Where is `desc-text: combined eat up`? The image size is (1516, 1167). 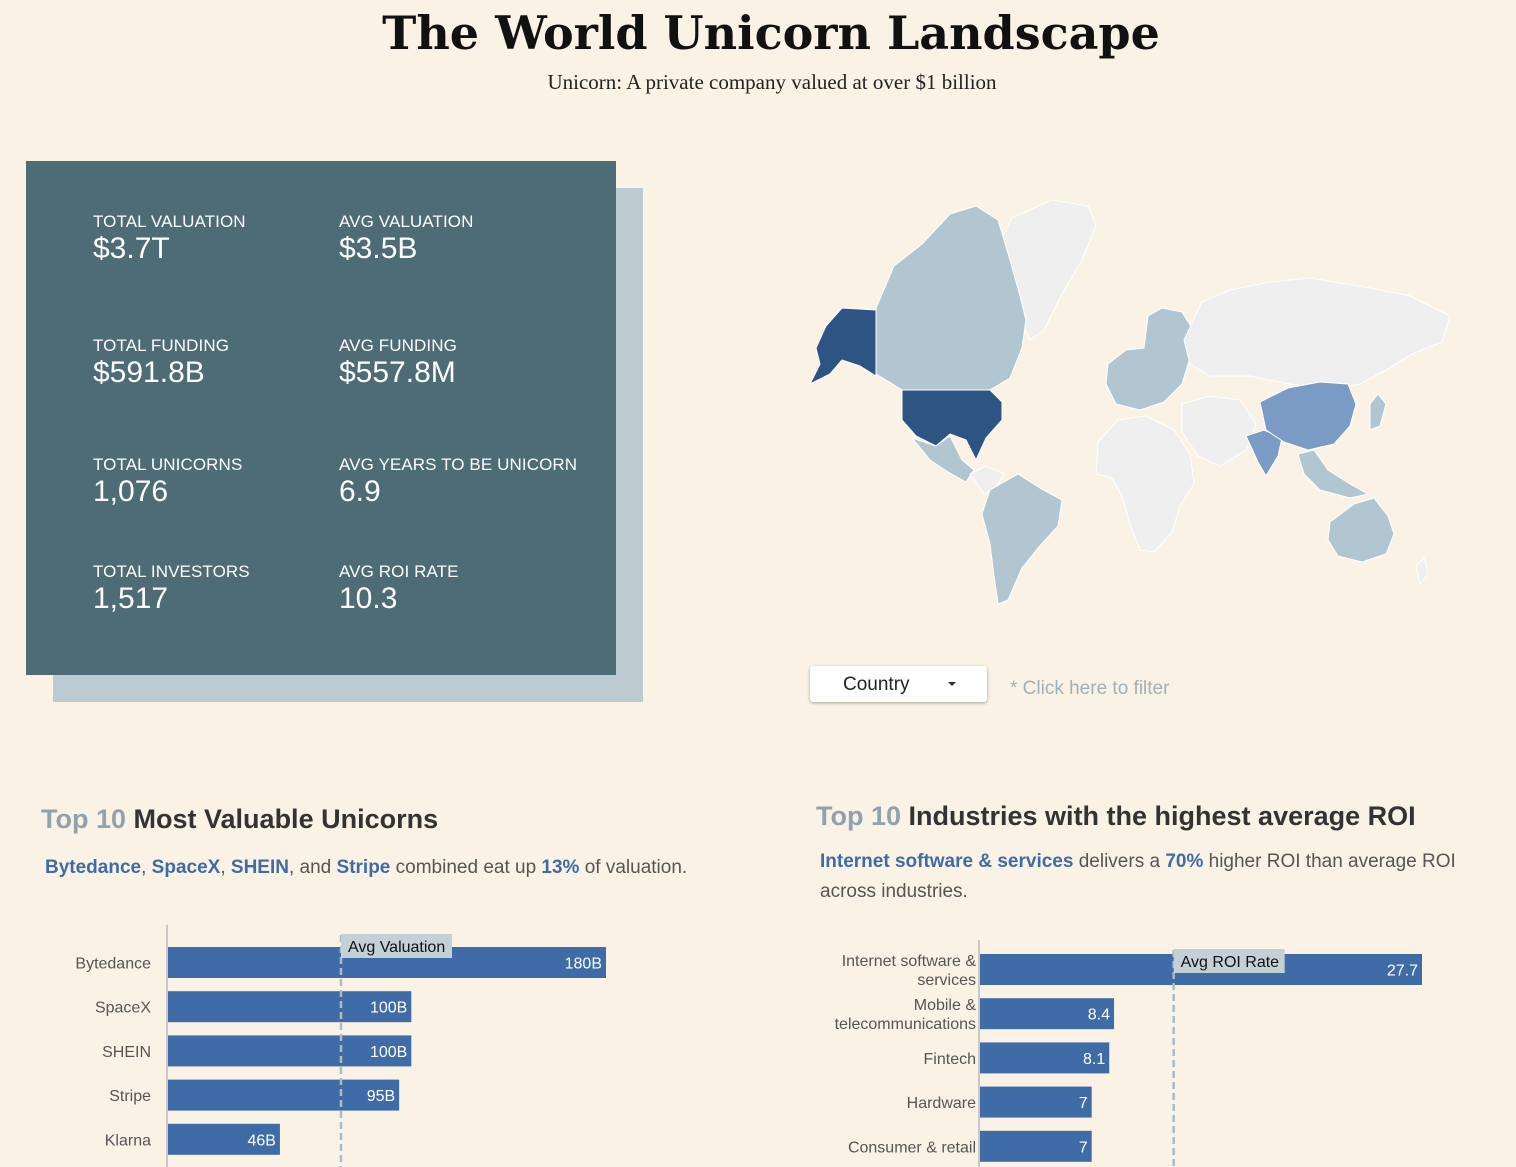
desc-text: combined eat up is located at coordinates (466, 867).